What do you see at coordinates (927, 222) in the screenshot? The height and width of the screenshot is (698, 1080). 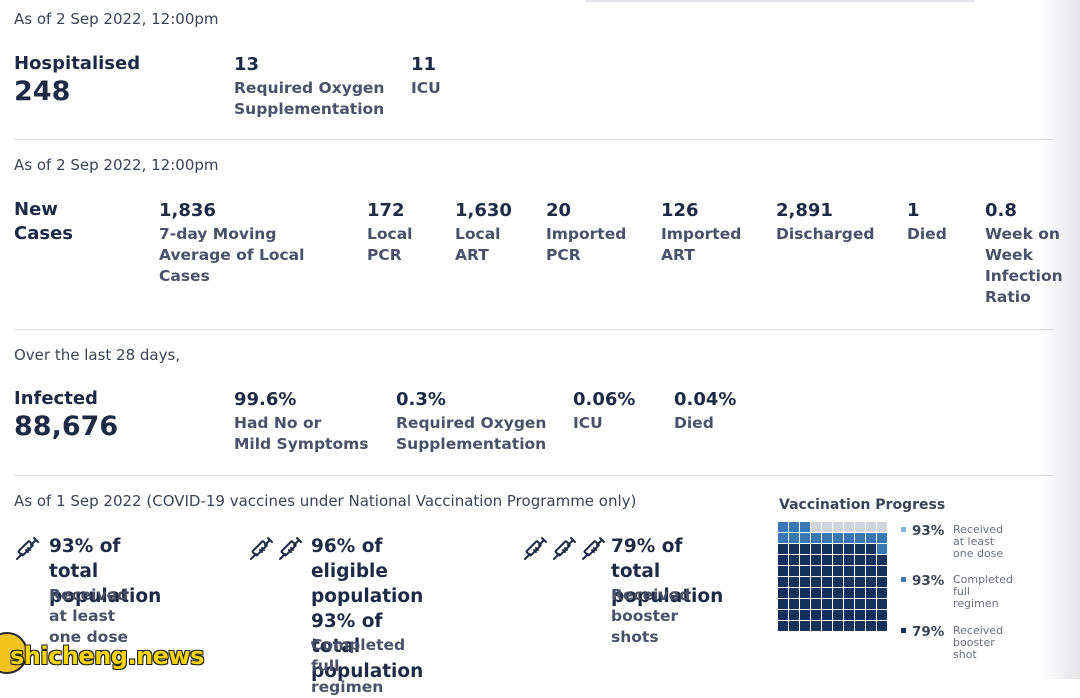 I see `cases-died-metric: 1 Died` at bounding box center [927, 222].